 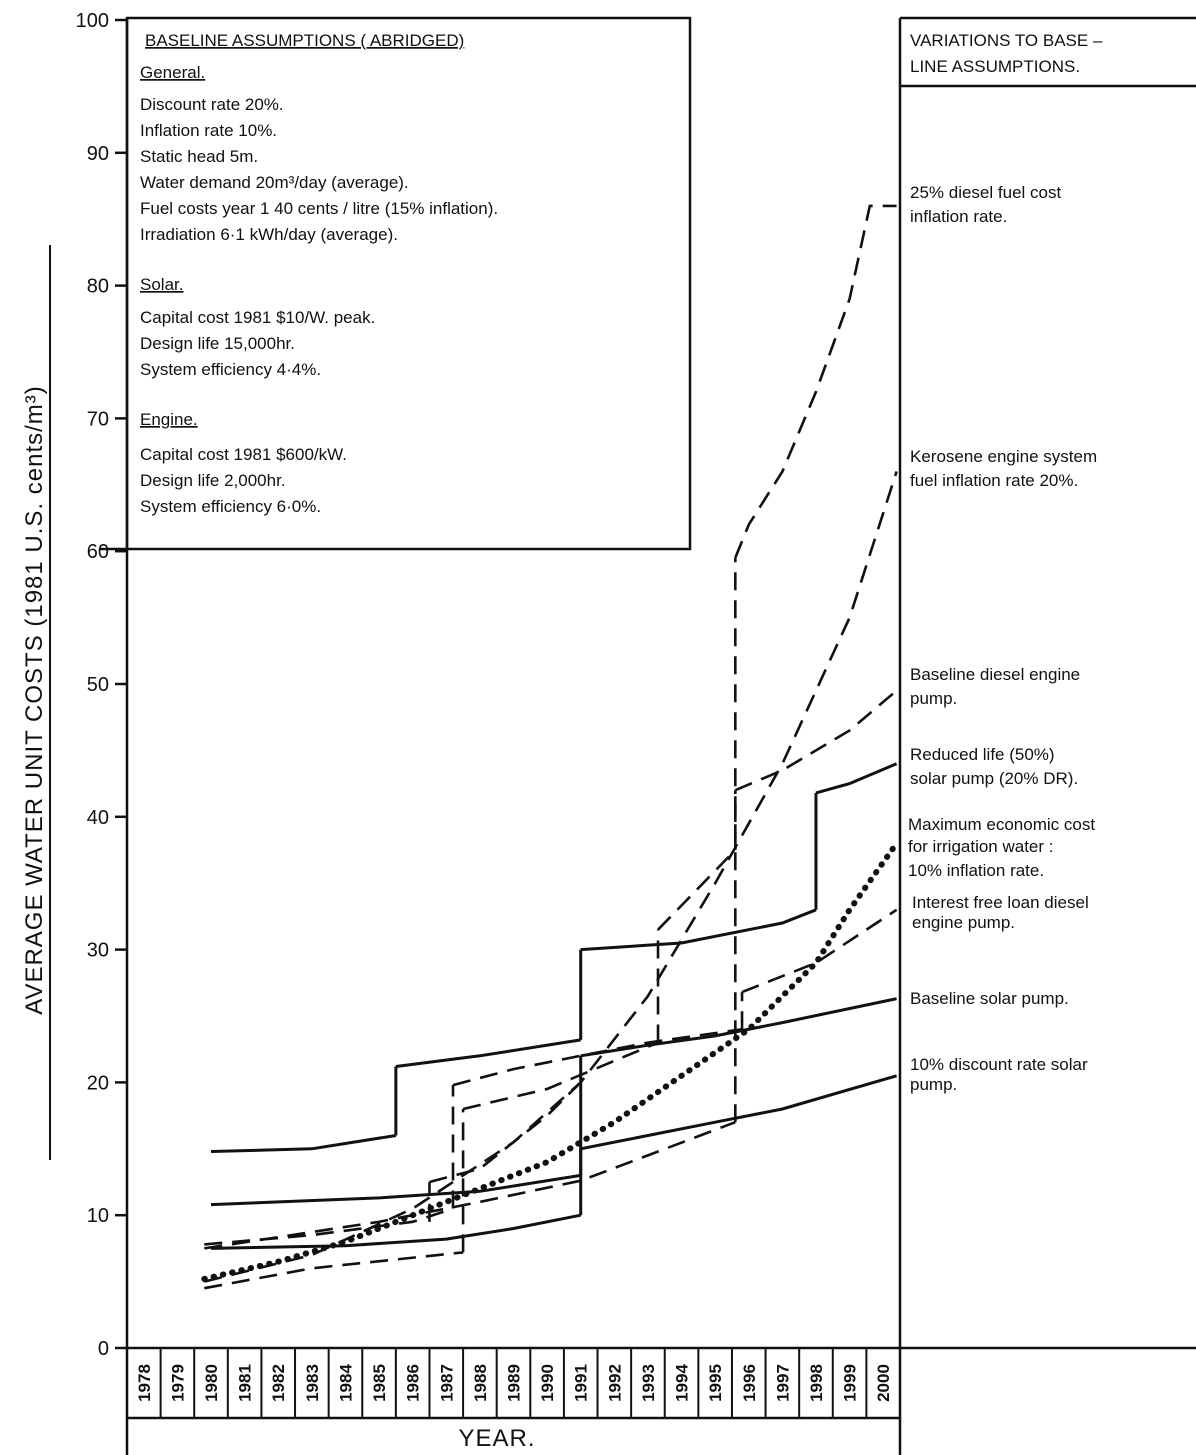 What do you see at coordinates (213, 480) in the screenshot?
I see `engine-line-2: Design life 2,000hr.` at bounding box center [213, 480].